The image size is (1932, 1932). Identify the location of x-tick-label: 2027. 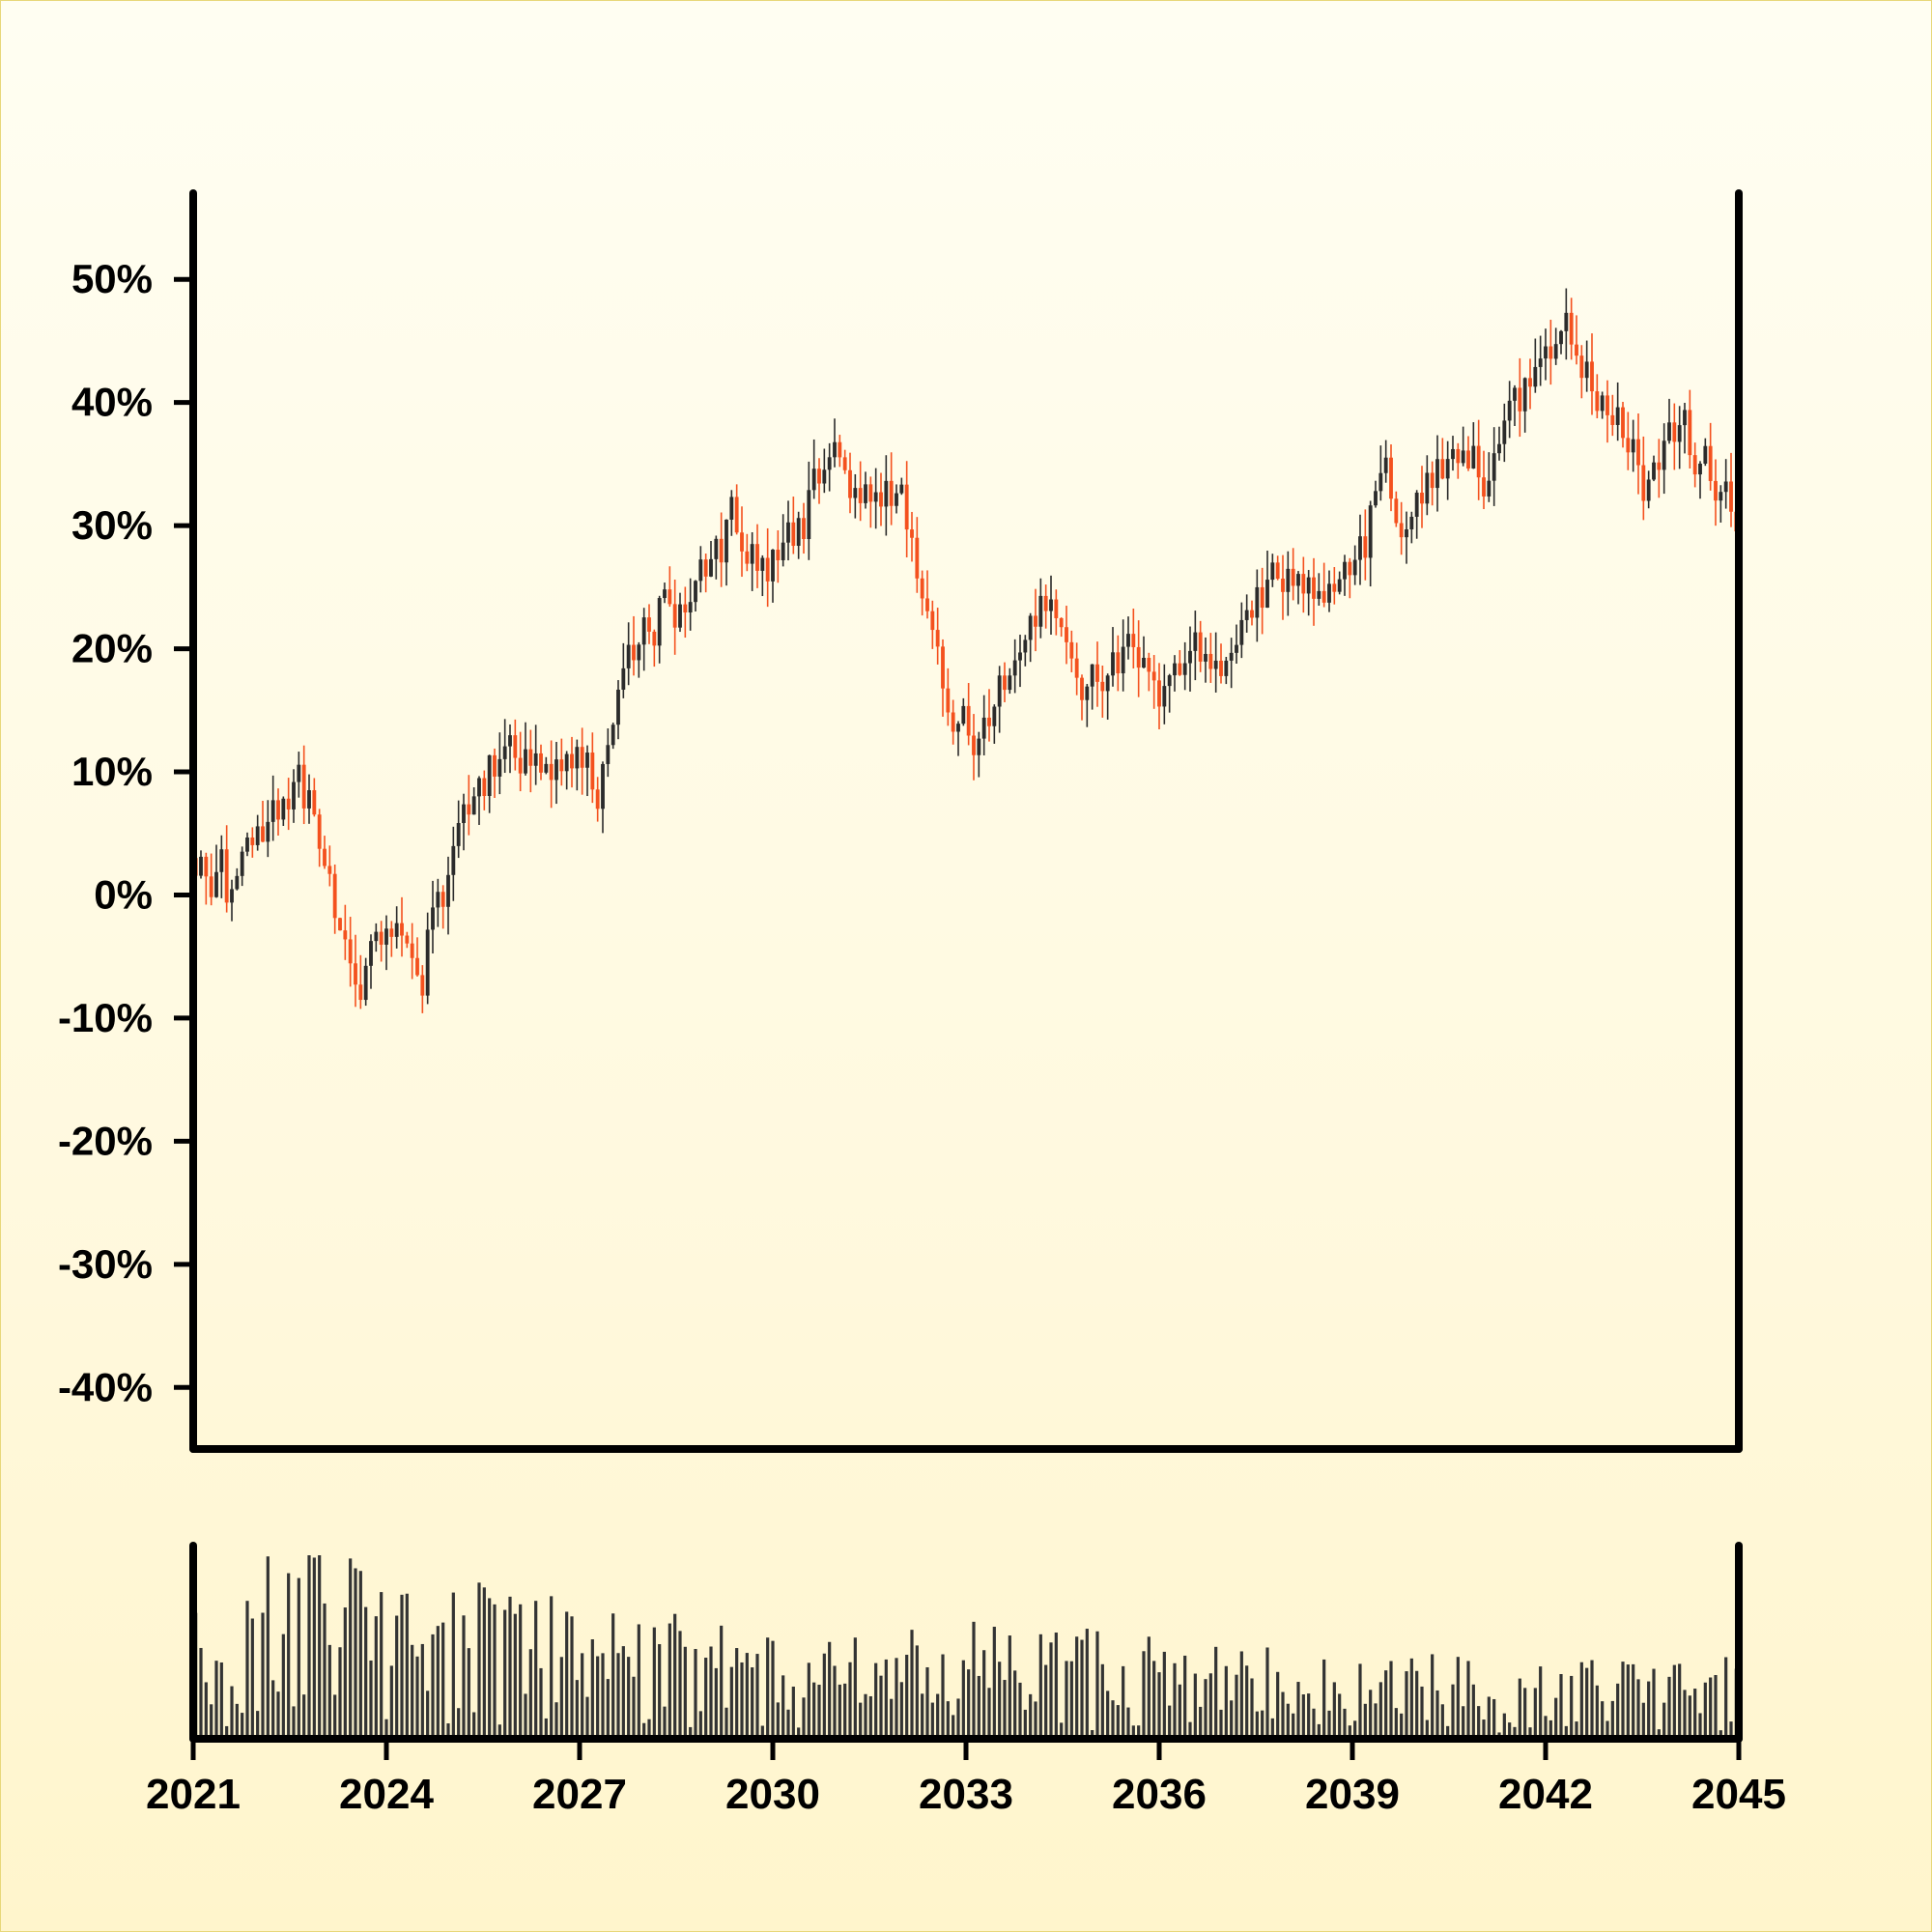
(579, 1794).